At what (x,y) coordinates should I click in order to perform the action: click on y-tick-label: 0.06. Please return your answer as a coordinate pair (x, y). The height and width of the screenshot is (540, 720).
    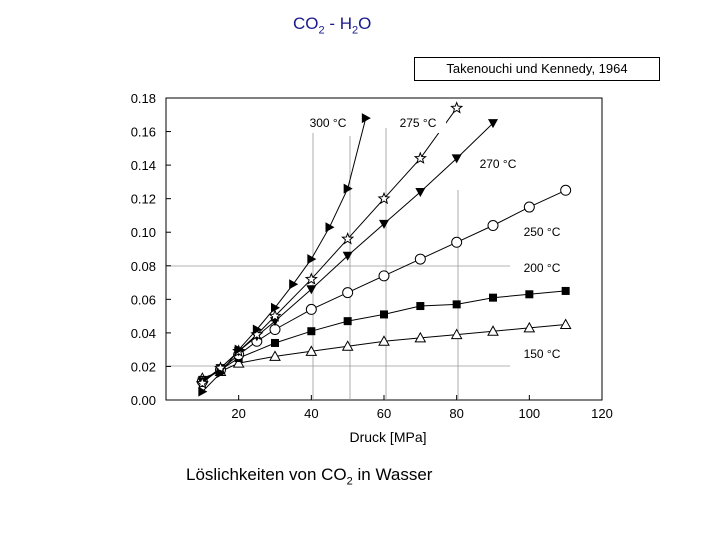
    Looking at the image, I should click on (143, 299).